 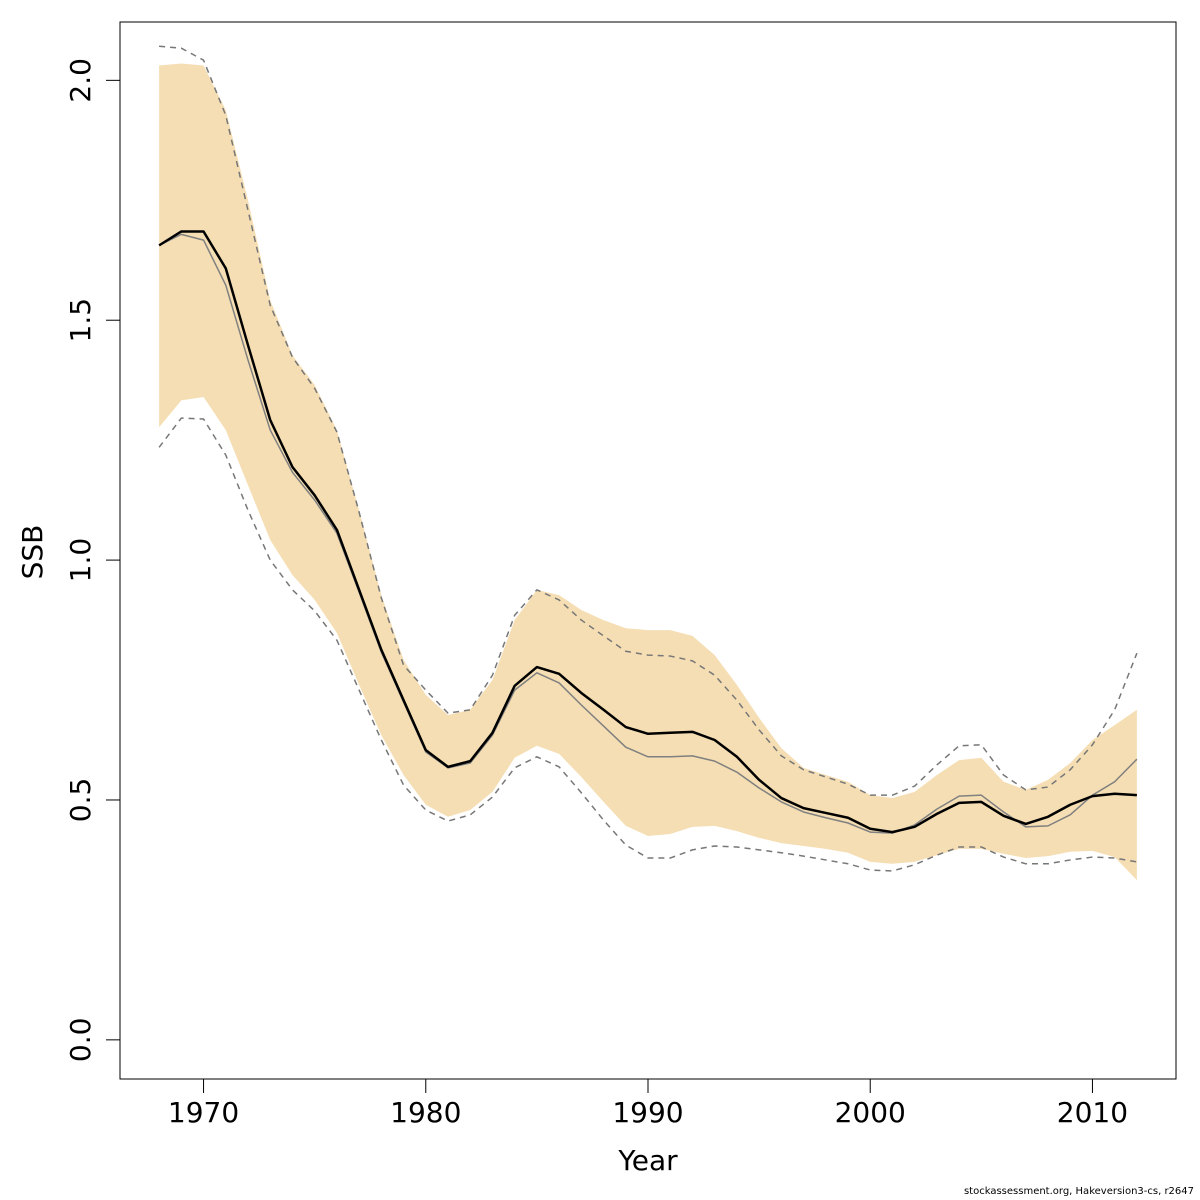 I want to click on y-tick-label: 0.0, so click(x=80, y=1040).